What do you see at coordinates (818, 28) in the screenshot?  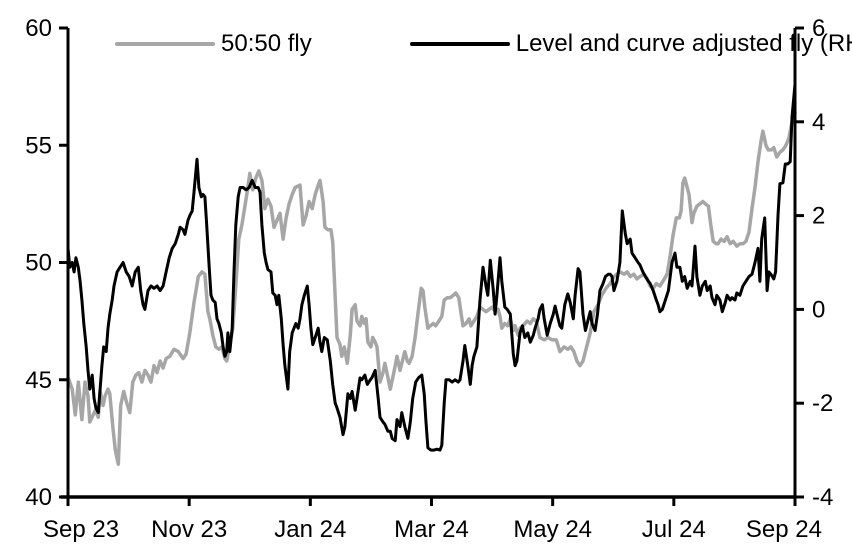 I see `right-axis-tick-label: 6` at bounding box center [818, 28].